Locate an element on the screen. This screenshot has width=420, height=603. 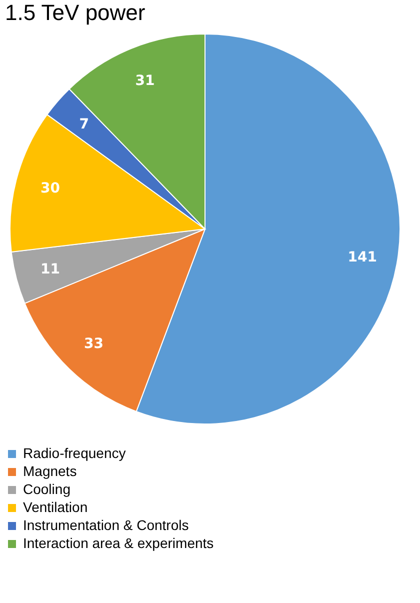
legend-label: Instrumentation & Controls is located at coordinates (106, 525).